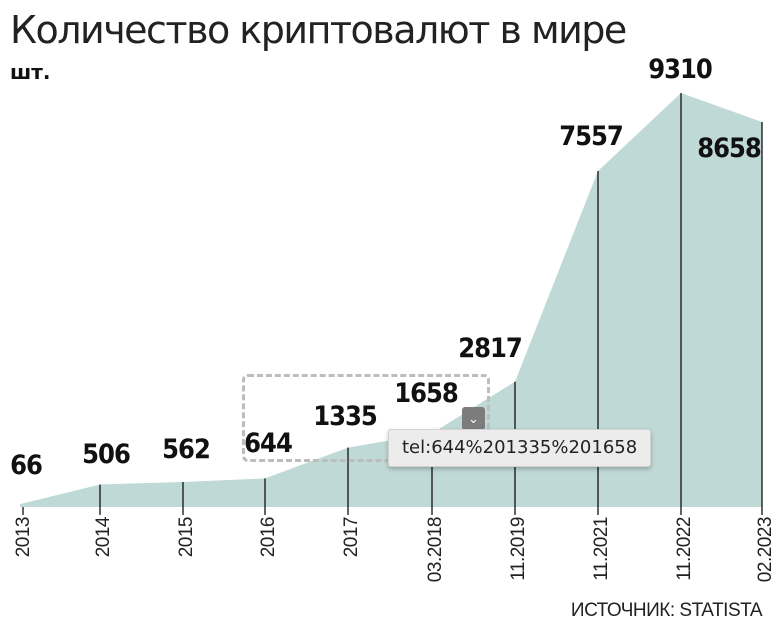  Describe the element at coordinates (268, 537) in the screenshot. I see `x-tick-label-2016: 2016` at that location.